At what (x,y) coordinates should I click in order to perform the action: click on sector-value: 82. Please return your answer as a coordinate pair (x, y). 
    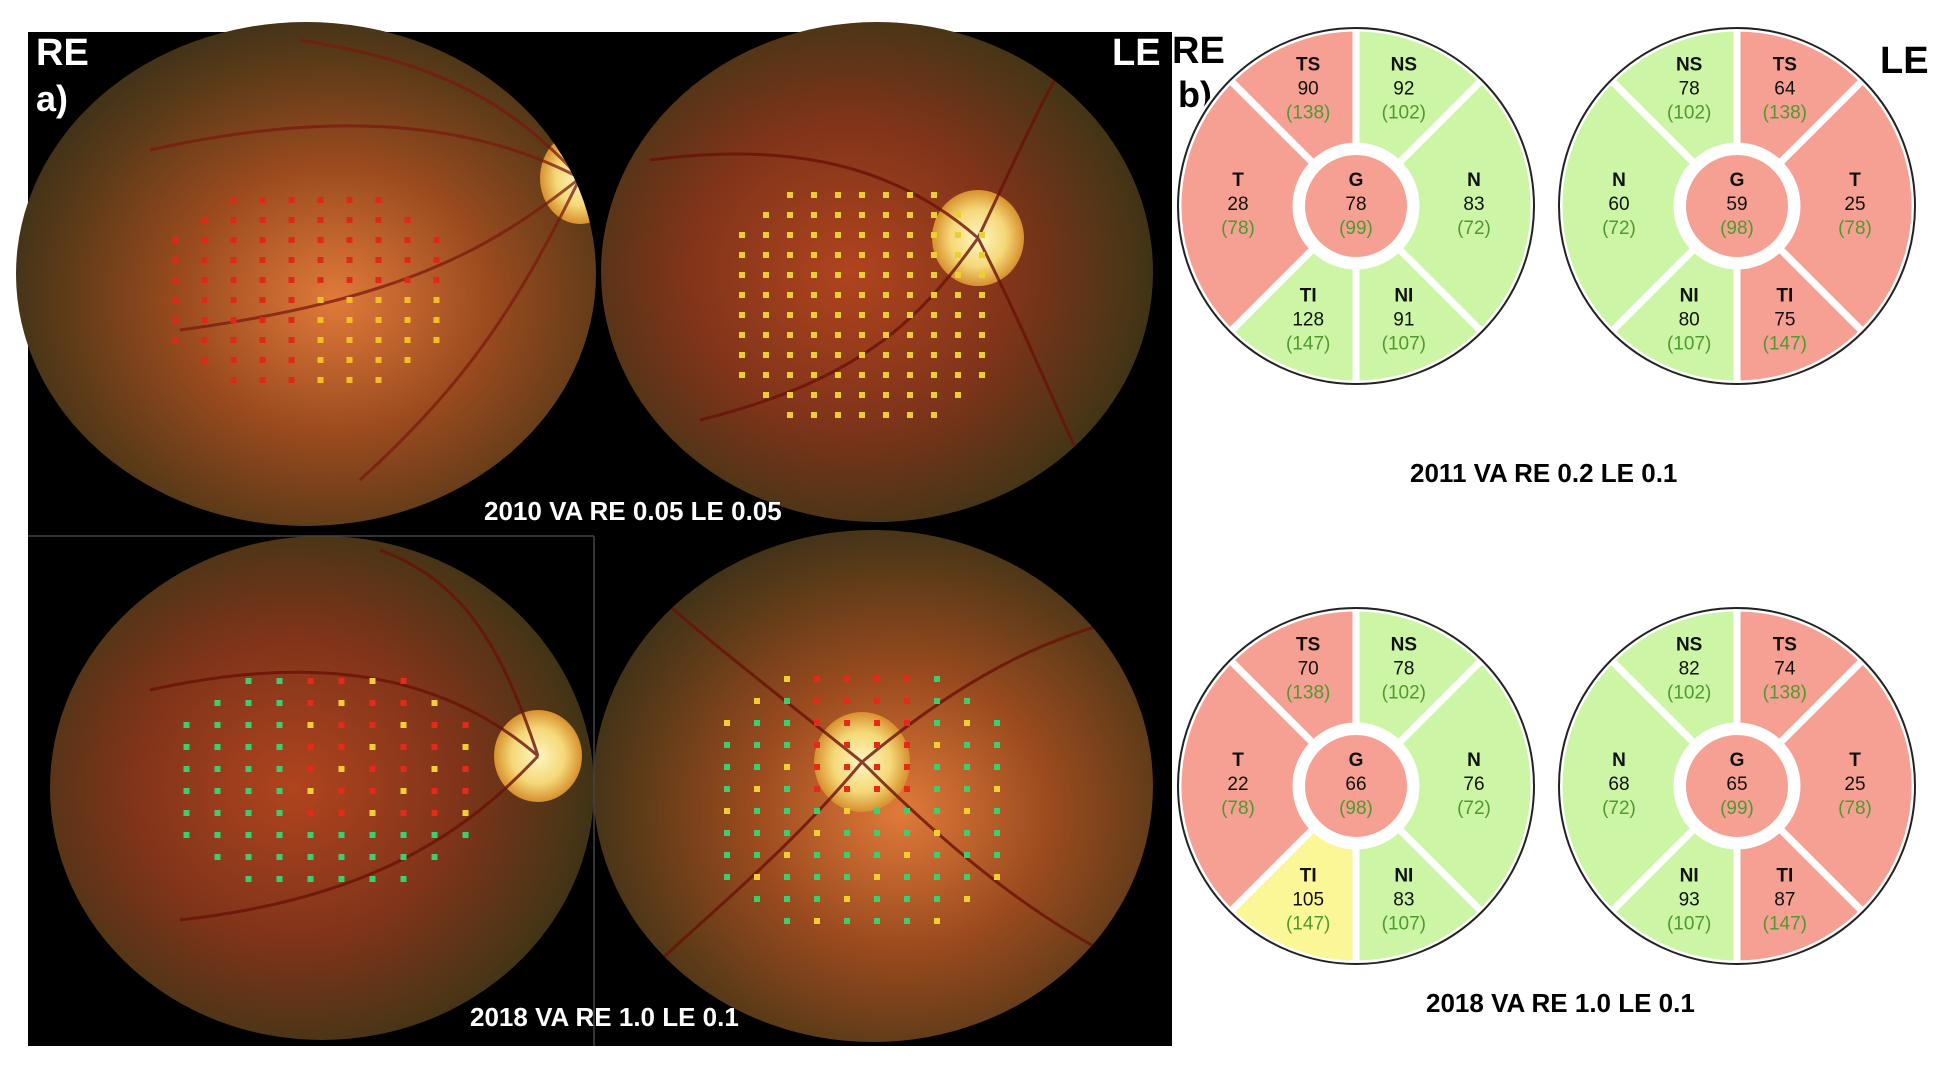
    Looking at the image, I should click on (1689, 669).